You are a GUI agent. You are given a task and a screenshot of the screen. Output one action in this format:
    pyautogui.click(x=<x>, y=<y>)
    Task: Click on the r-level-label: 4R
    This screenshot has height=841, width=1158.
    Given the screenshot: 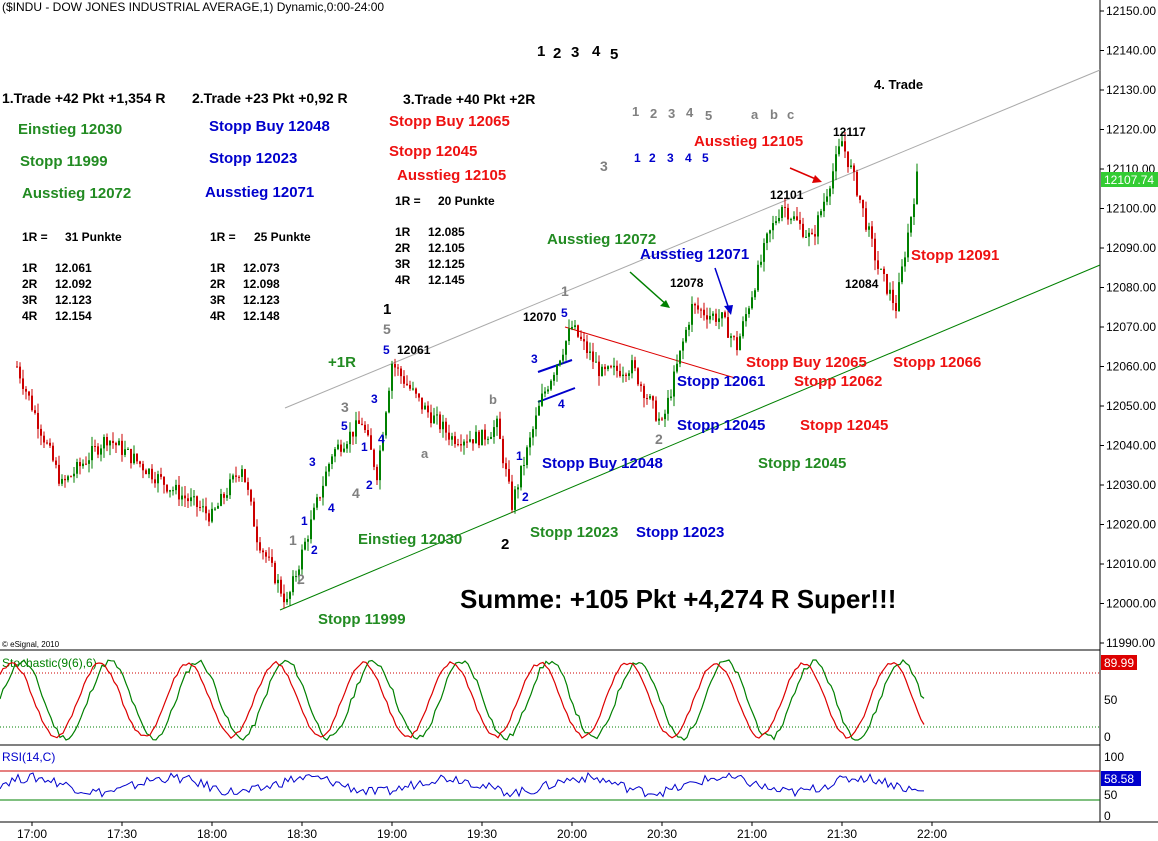 What is the action you would take?
    pyautogui.click(x=403, y=280)
    